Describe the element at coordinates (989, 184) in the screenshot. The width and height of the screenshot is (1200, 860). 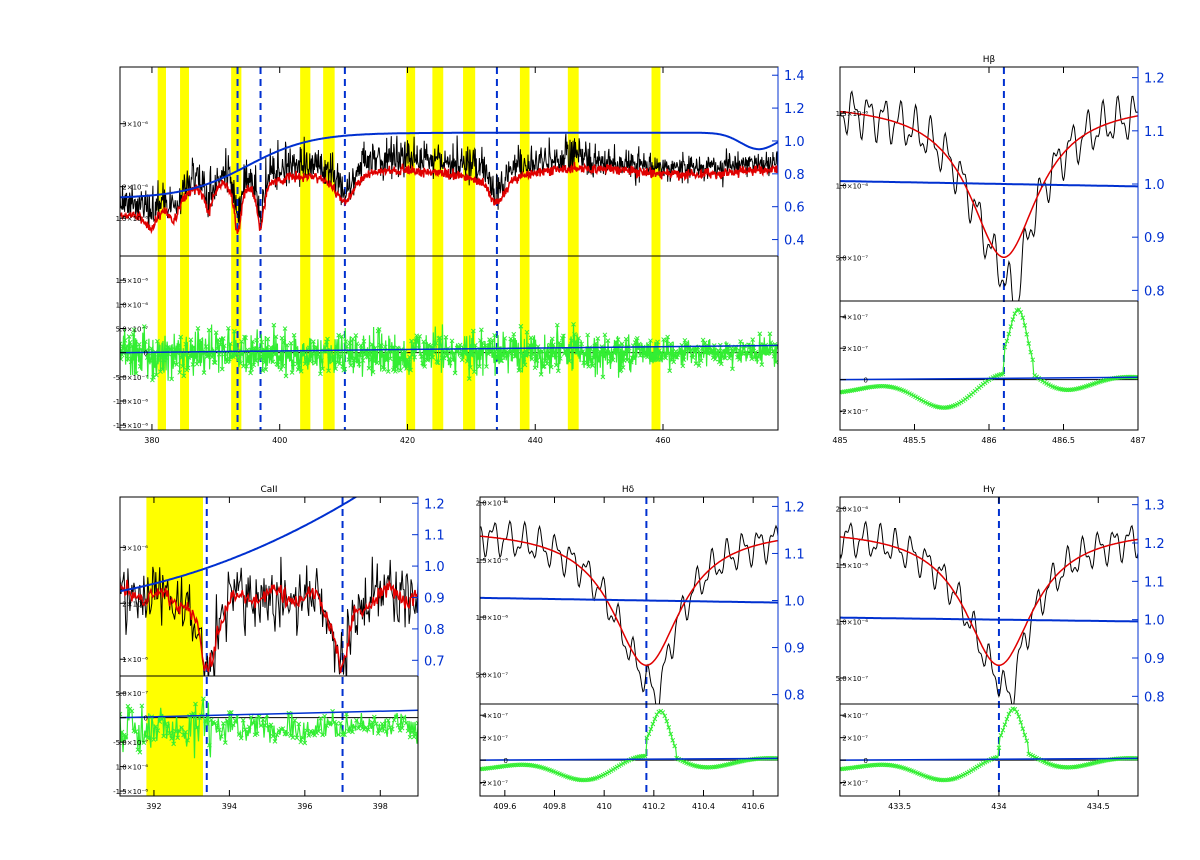
I see `model-spectrum-line` at that location.